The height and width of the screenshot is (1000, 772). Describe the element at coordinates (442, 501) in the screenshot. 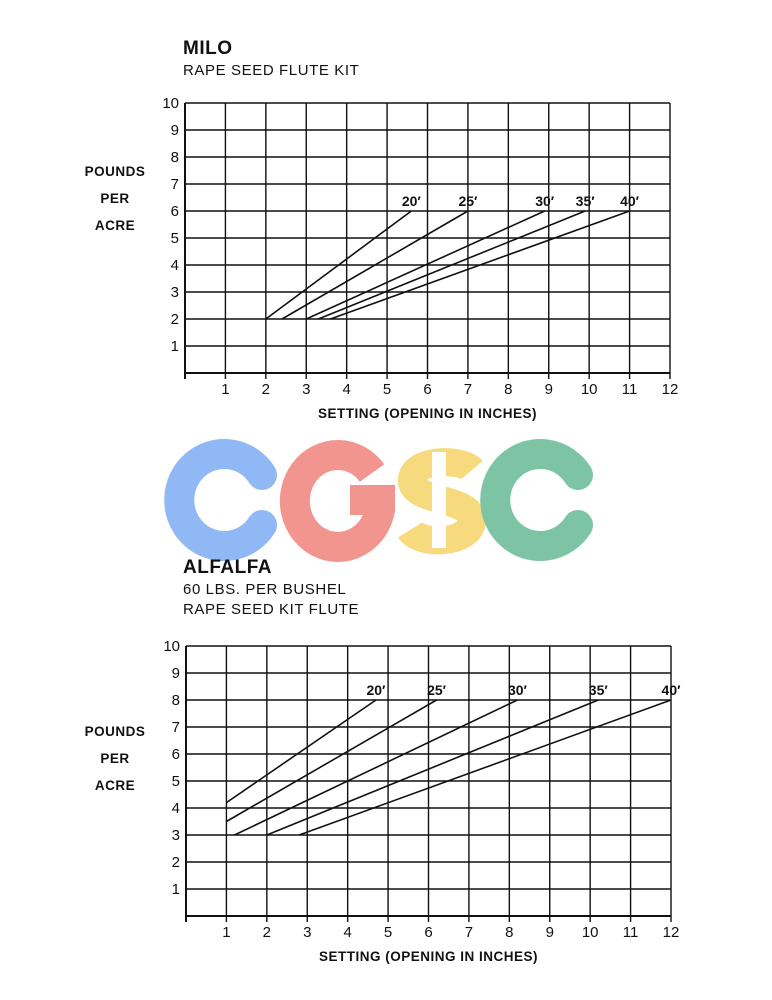

I see `watermark-letter-s-yellow` at that location.